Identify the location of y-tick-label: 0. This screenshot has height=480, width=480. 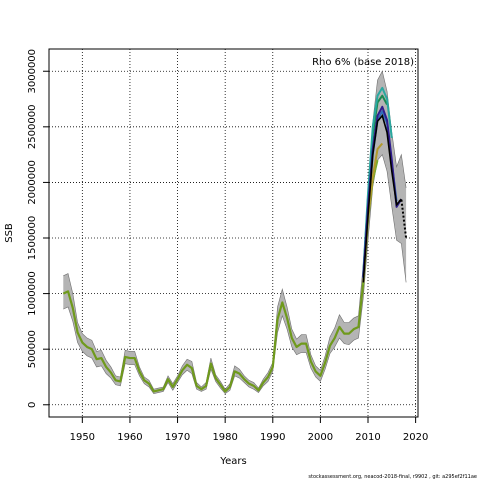
(32, 405).